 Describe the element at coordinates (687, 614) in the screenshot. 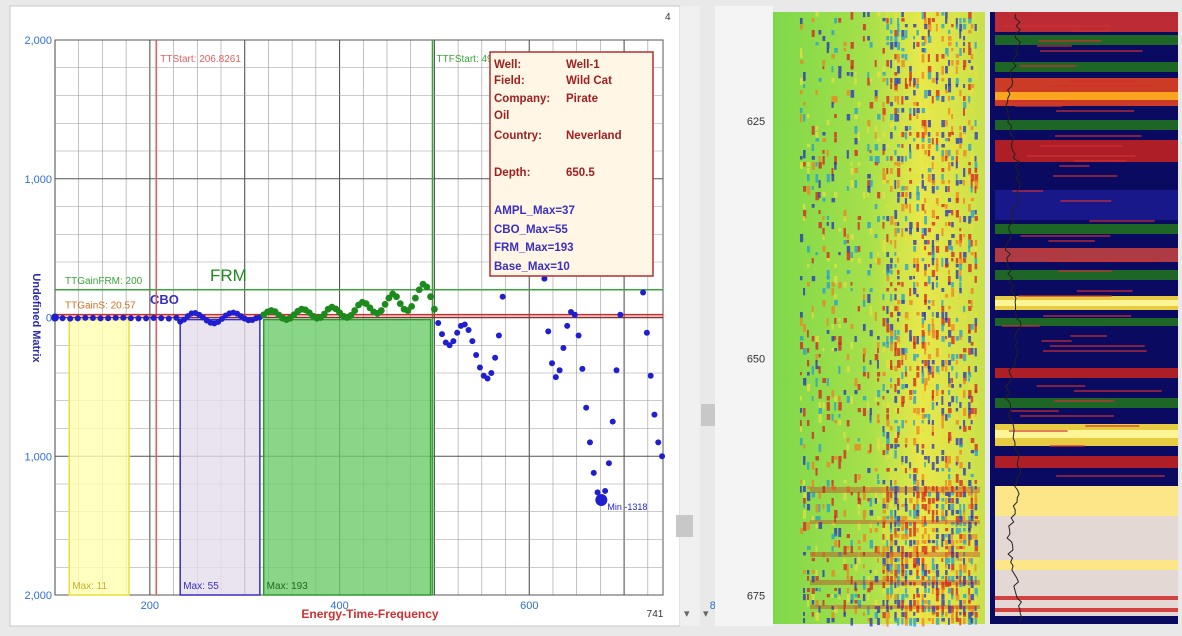

I see `scroll-down-arrow: ▾` at that location.